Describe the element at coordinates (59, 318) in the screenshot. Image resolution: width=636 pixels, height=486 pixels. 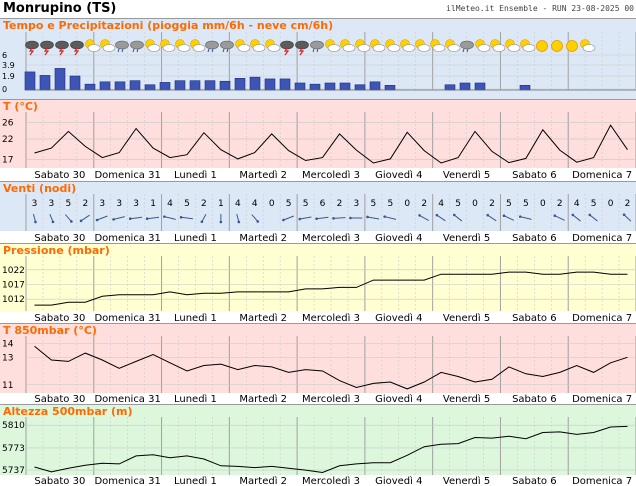
I see `day-label: Sabato 30` at that location.